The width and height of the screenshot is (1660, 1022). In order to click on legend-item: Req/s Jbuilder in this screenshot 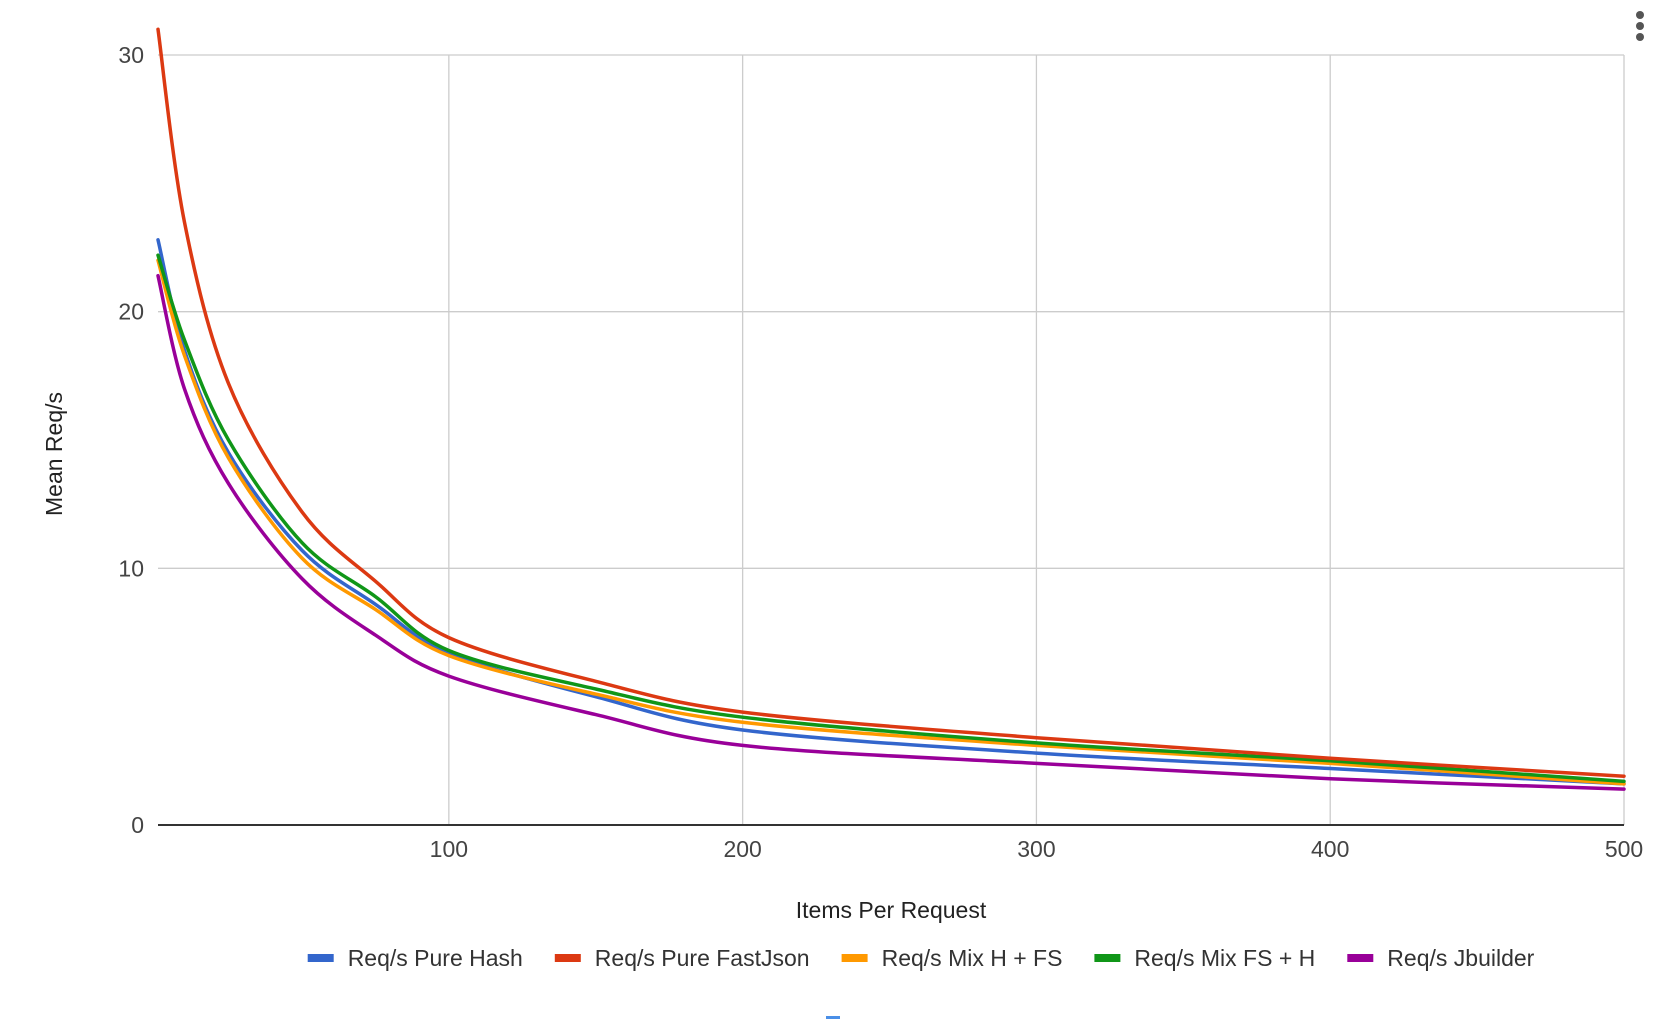, I will do `click(1441, 958)`.